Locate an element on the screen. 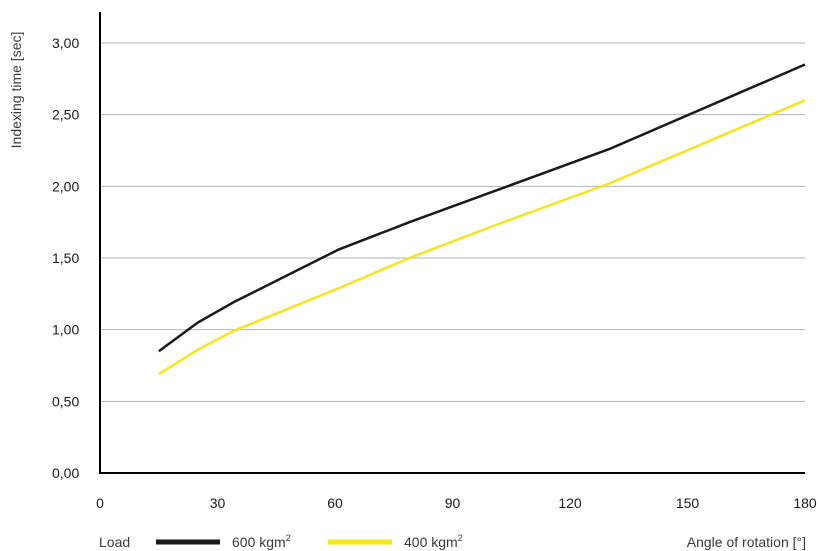 Image resolution: width=818 pixels, height=551 pixels. legend-label-400: 400 kgm2 is located at coordinates (433, 541).